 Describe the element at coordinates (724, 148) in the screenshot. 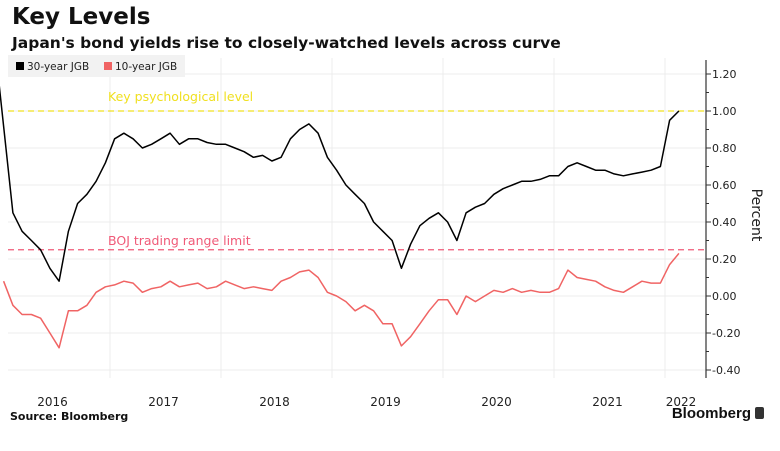

I see `y-tick-label: 0.80` at that location.